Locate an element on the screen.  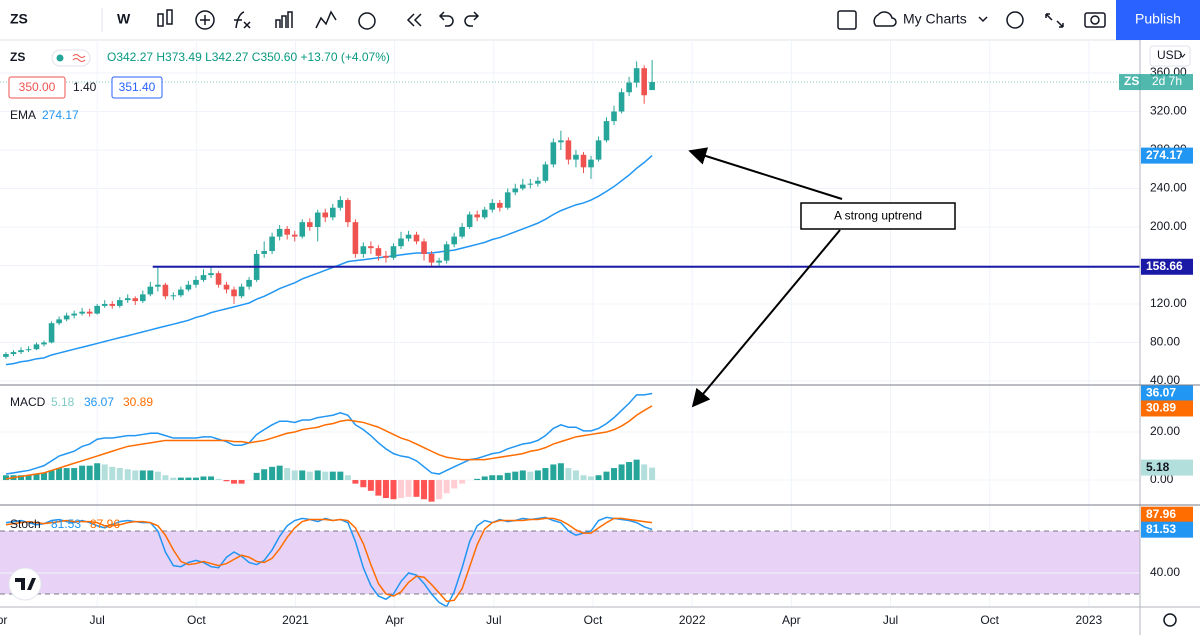
macd-tag-bg is located at coordinates (1167, 393).